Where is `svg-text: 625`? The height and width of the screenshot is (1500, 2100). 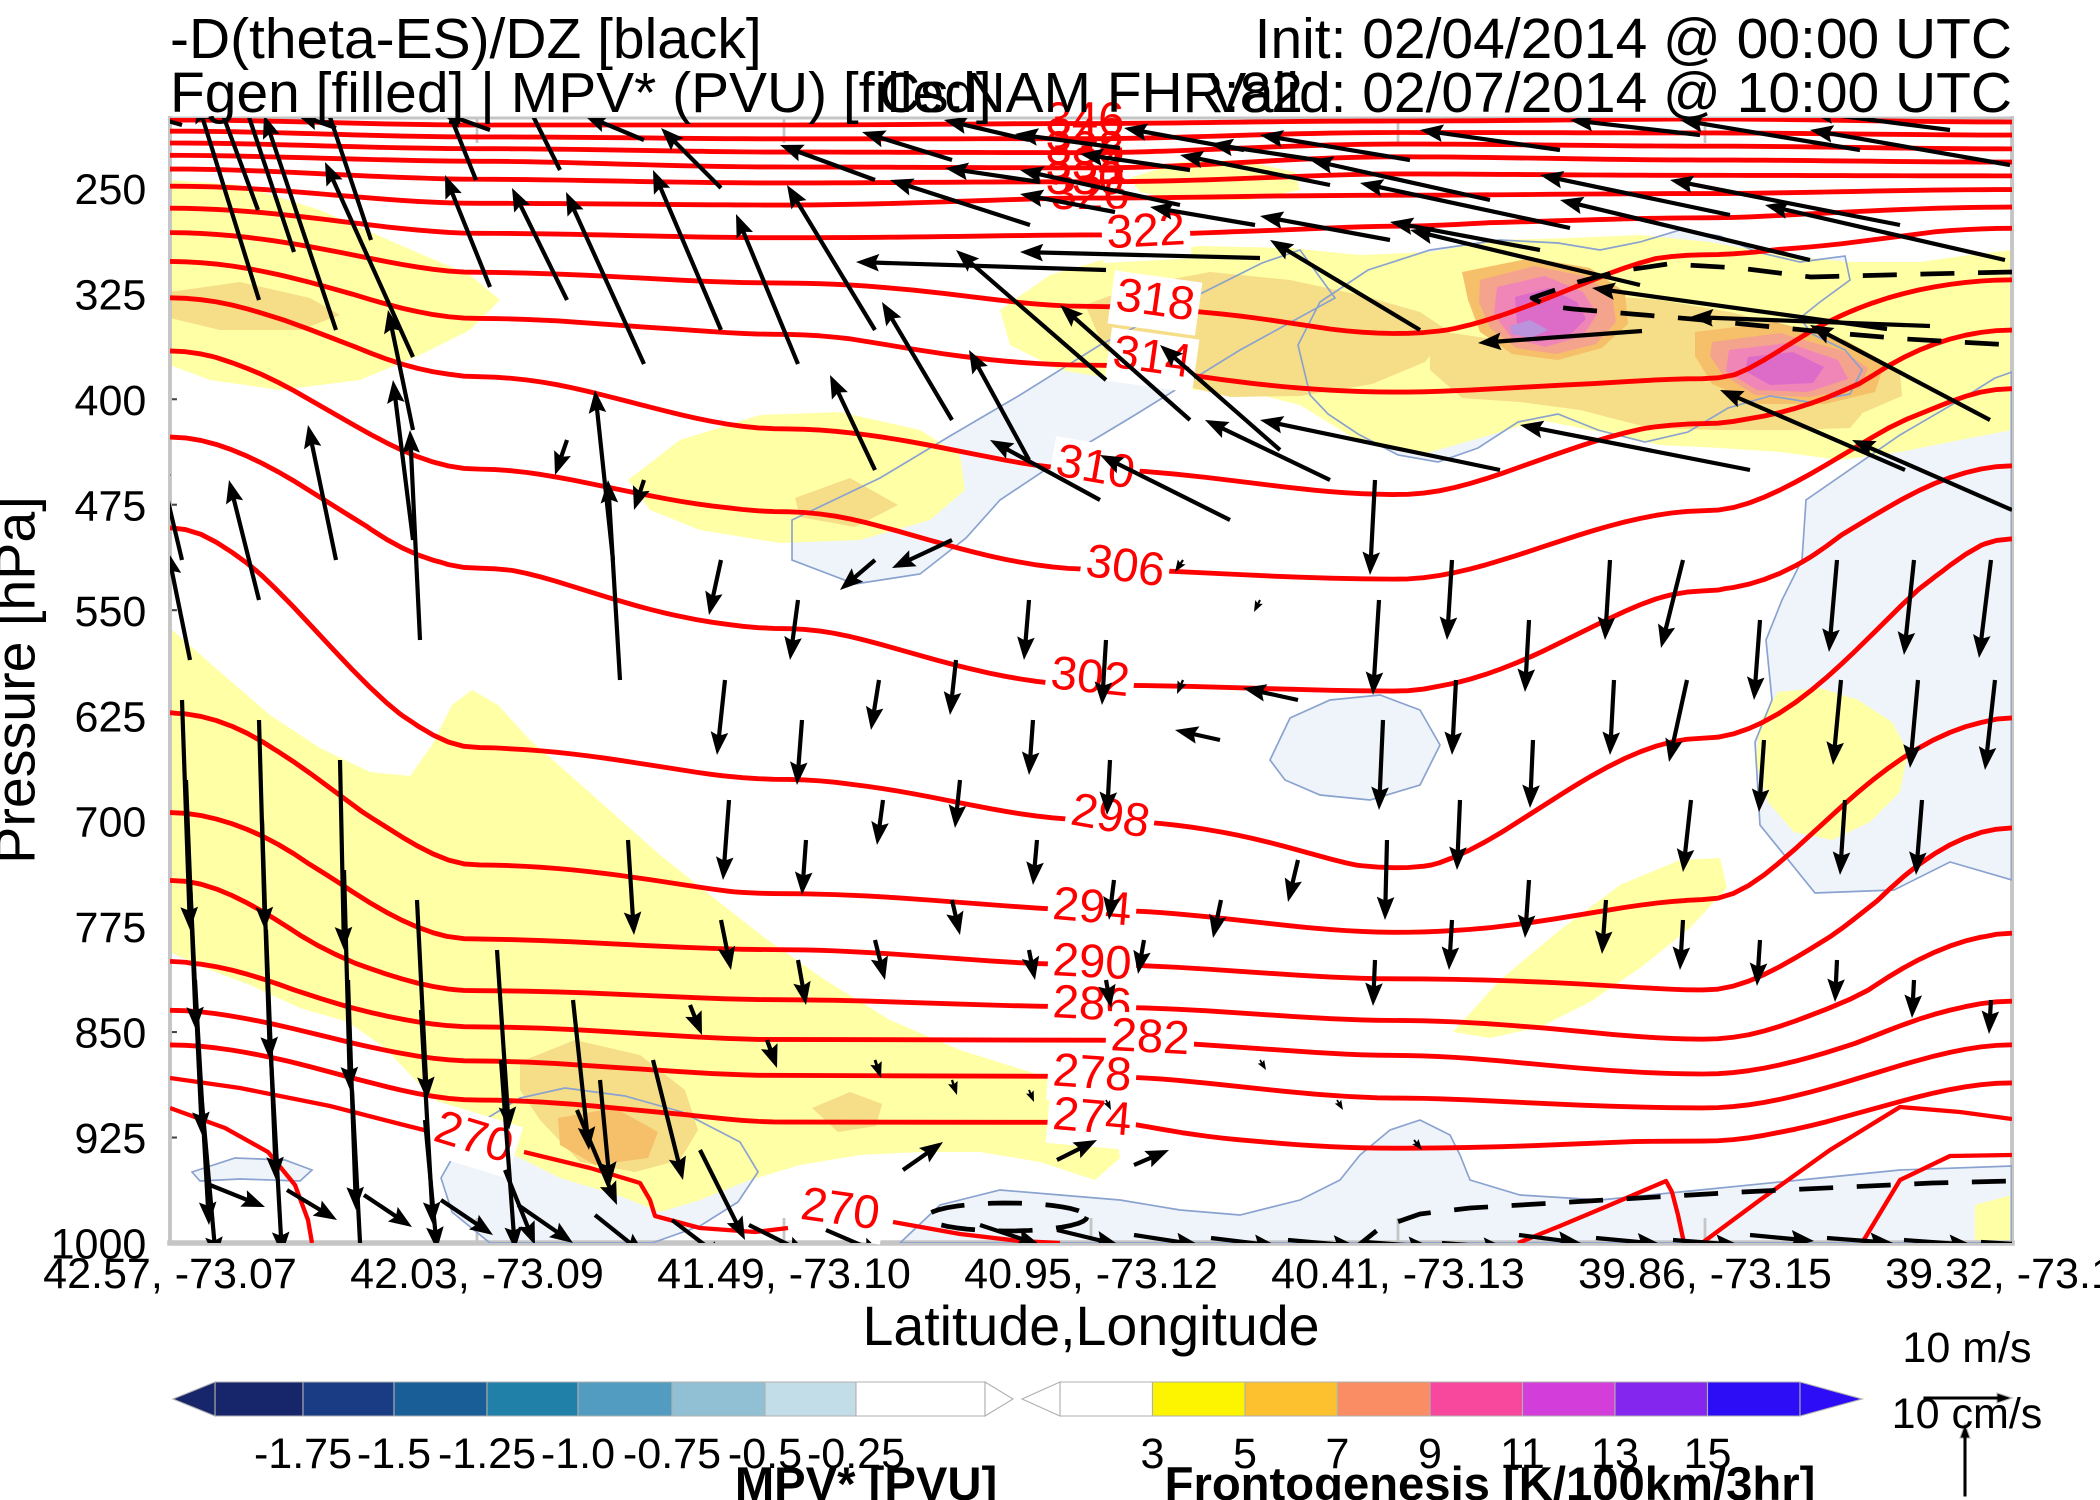 svg-text: 625 is located at coordinates (111, 717).